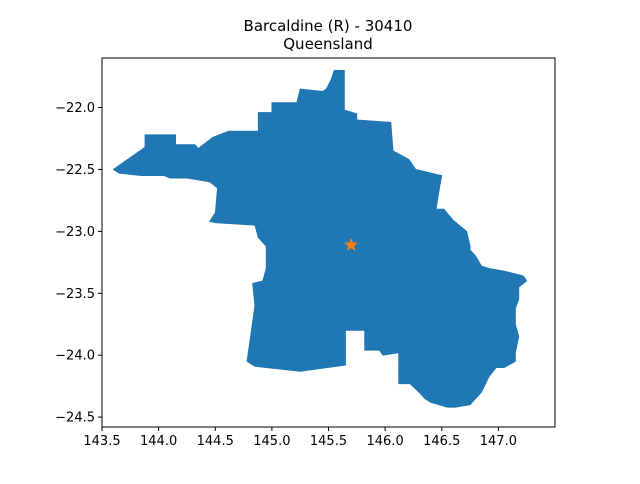  Describe the element at coordinates (75, 356) in the screenshot. I see `y-tick-label: −24.0` at that location.